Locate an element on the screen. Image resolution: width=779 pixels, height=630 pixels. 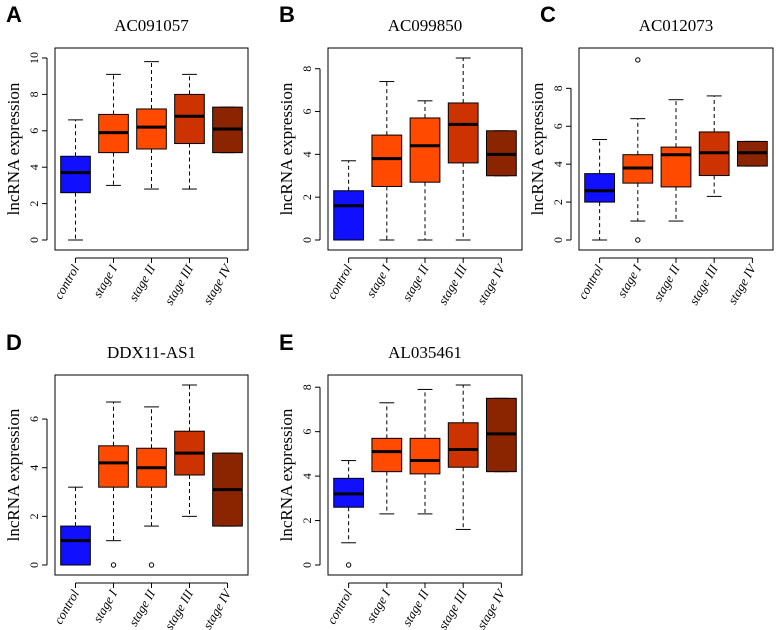
y-tick-label: 10 is located at coordinates (34, 58).